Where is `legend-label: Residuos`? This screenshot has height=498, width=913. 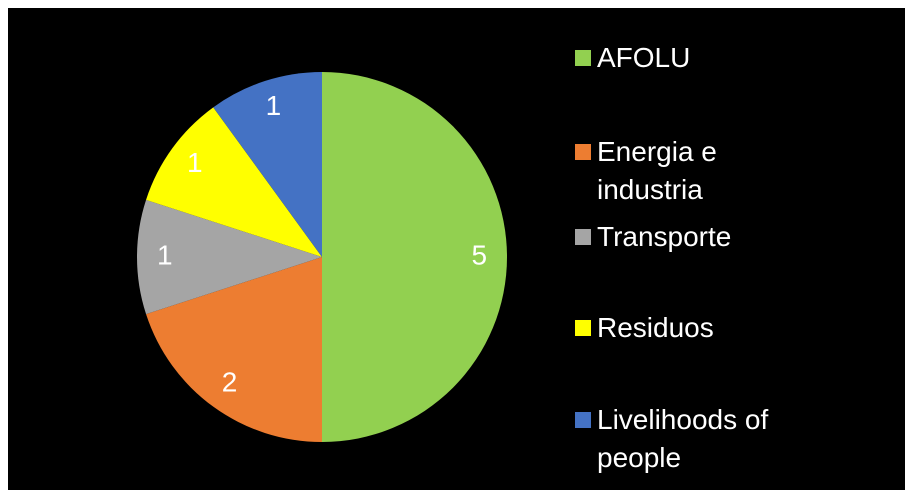 legend-label: Residuos is located at coordinates (655, 327).